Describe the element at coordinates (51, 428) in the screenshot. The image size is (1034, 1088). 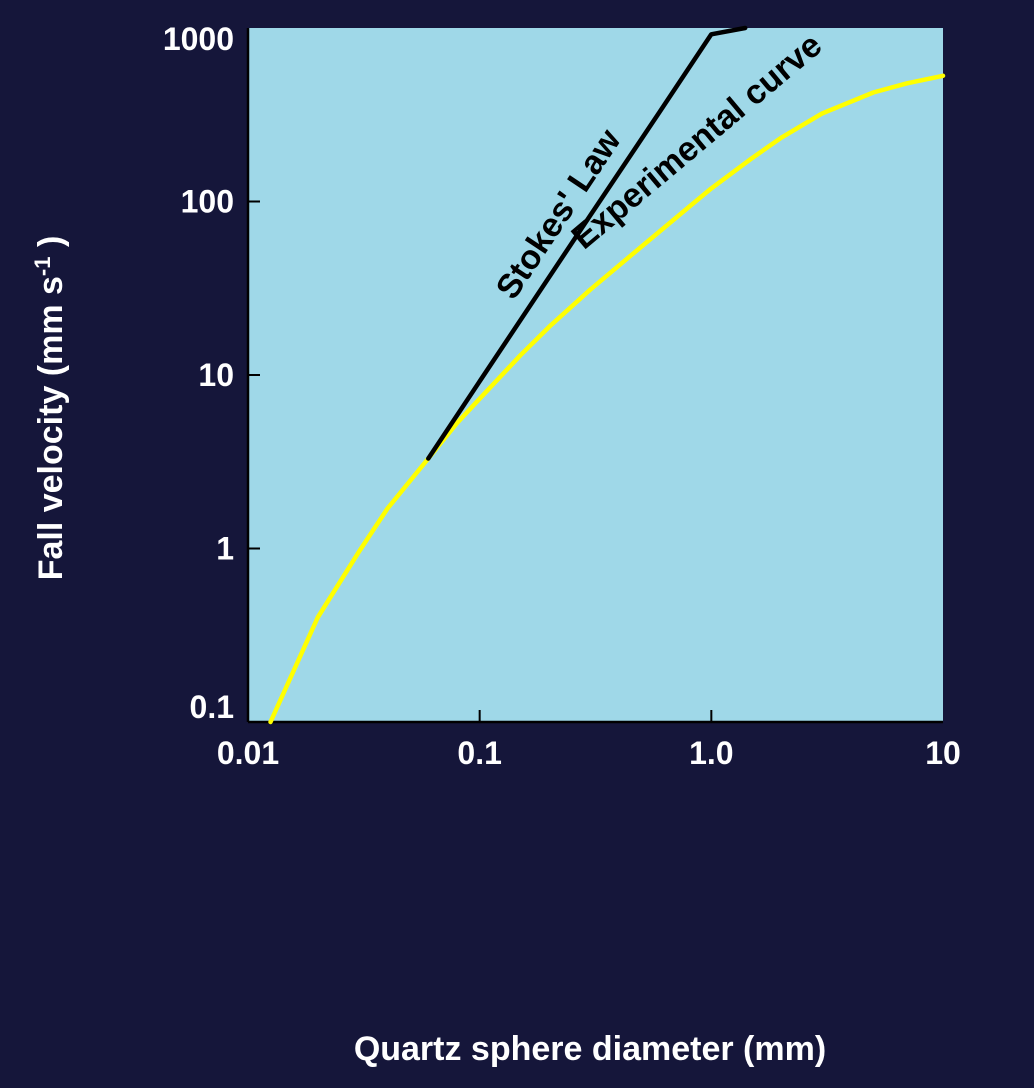
I see `y-axis-title-main: Fall velocity (mm s` at that location.